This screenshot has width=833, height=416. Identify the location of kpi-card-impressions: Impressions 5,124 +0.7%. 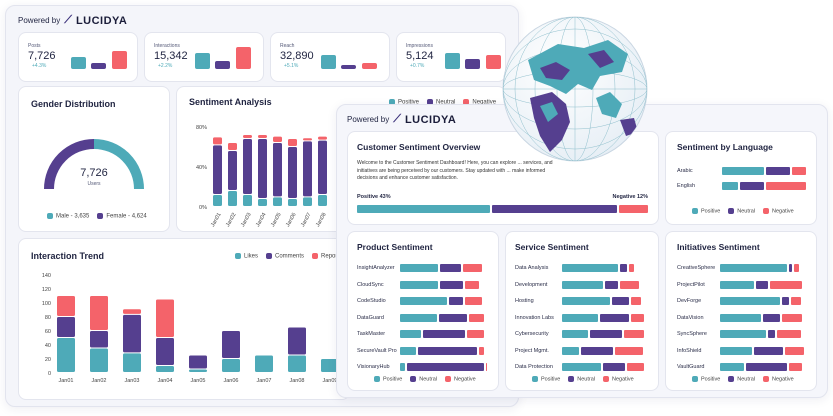
(451, 57).